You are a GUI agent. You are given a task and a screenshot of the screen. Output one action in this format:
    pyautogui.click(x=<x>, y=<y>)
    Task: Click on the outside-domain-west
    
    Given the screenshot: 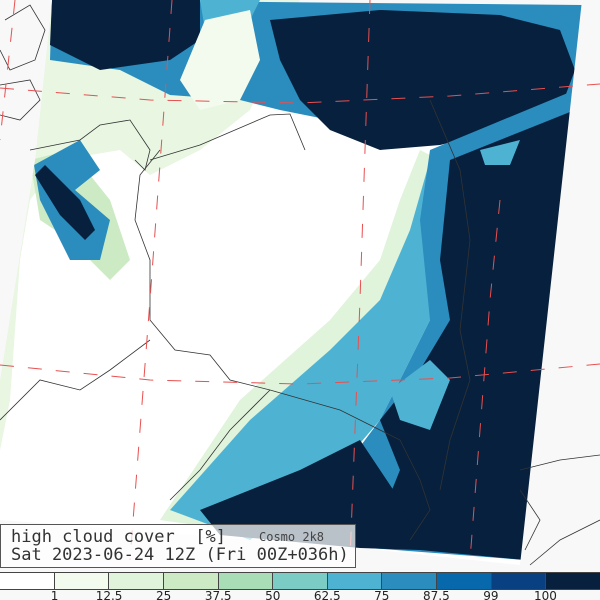 What is the action you would take?
    pyautogui.click(x=26, y=190)
    